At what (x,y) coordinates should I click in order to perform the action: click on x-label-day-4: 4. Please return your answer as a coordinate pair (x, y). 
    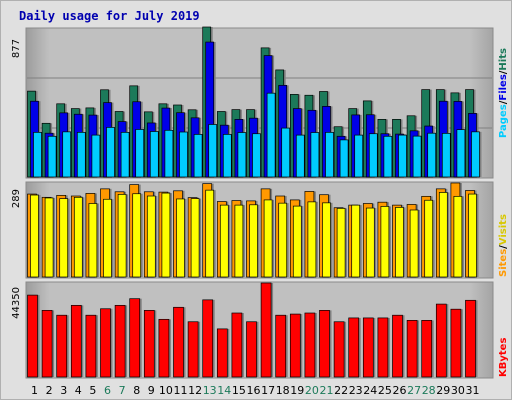
    Looking at the image, I should click on (78, 390).